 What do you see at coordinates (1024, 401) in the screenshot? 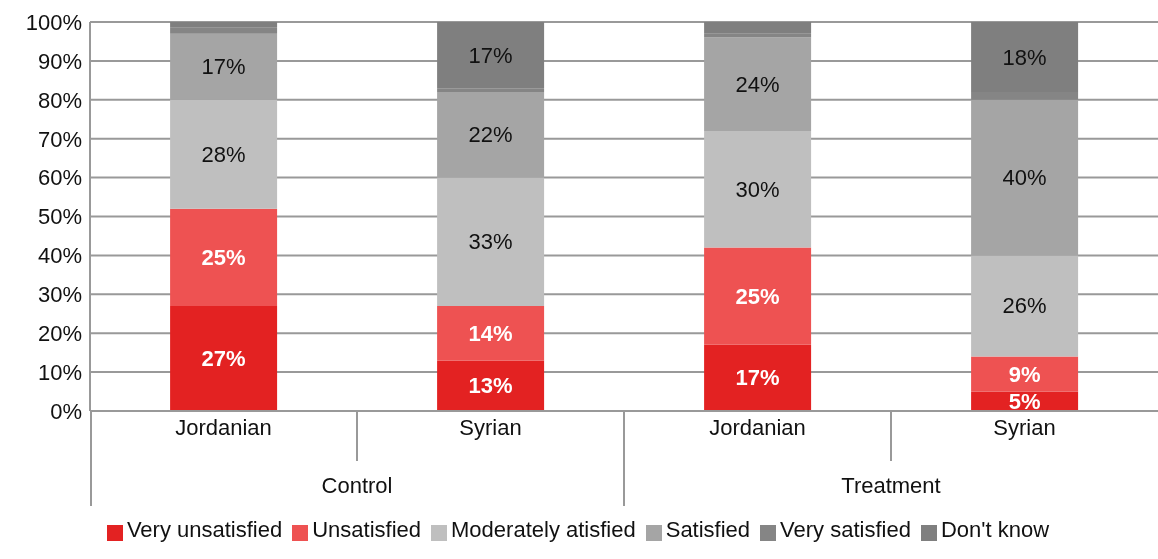
I see `data-label: 5%` at bounding box center [1024, 401].